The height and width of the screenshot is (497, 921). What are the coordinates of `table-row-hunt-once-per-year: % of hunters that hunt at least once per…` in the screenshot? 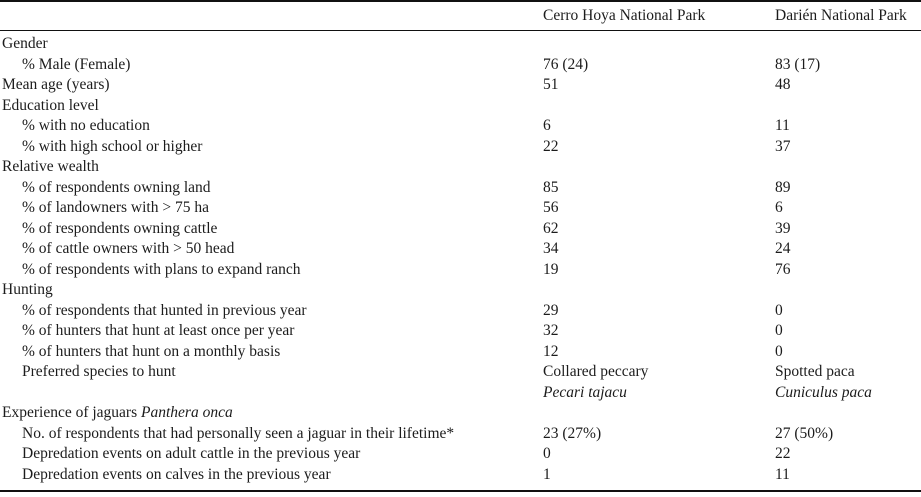 It's located at (460, 331).